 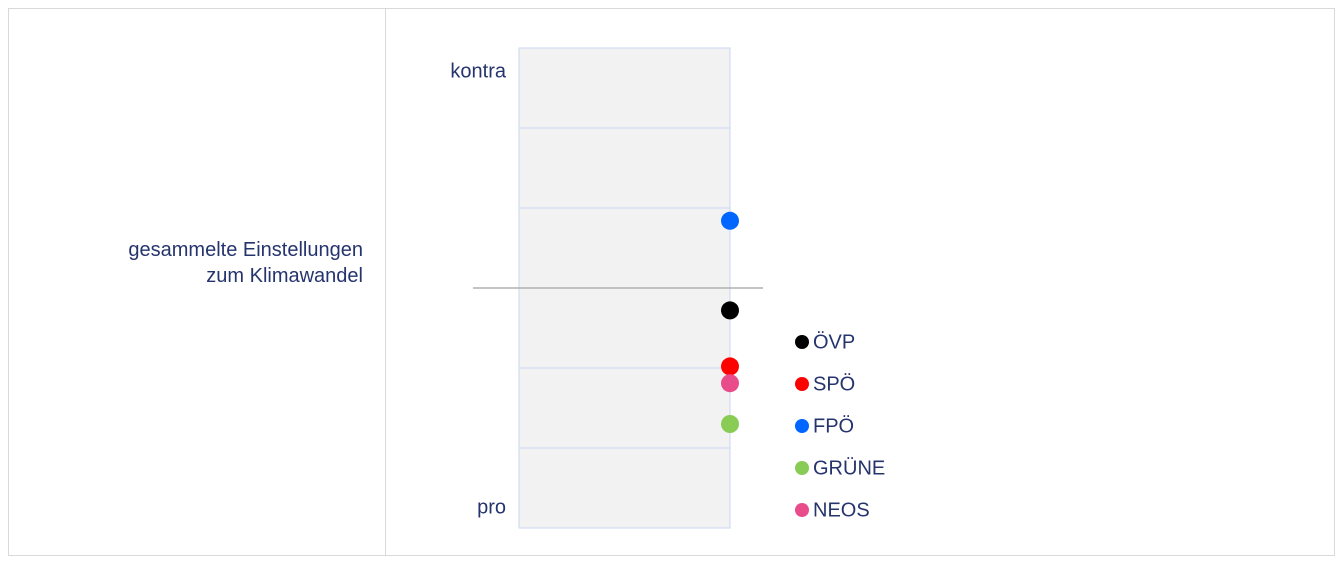 What do you see at coordinates (491, 507) in the screenshot?
I see `bottom-label: pro` at bounding box center [491, 507].